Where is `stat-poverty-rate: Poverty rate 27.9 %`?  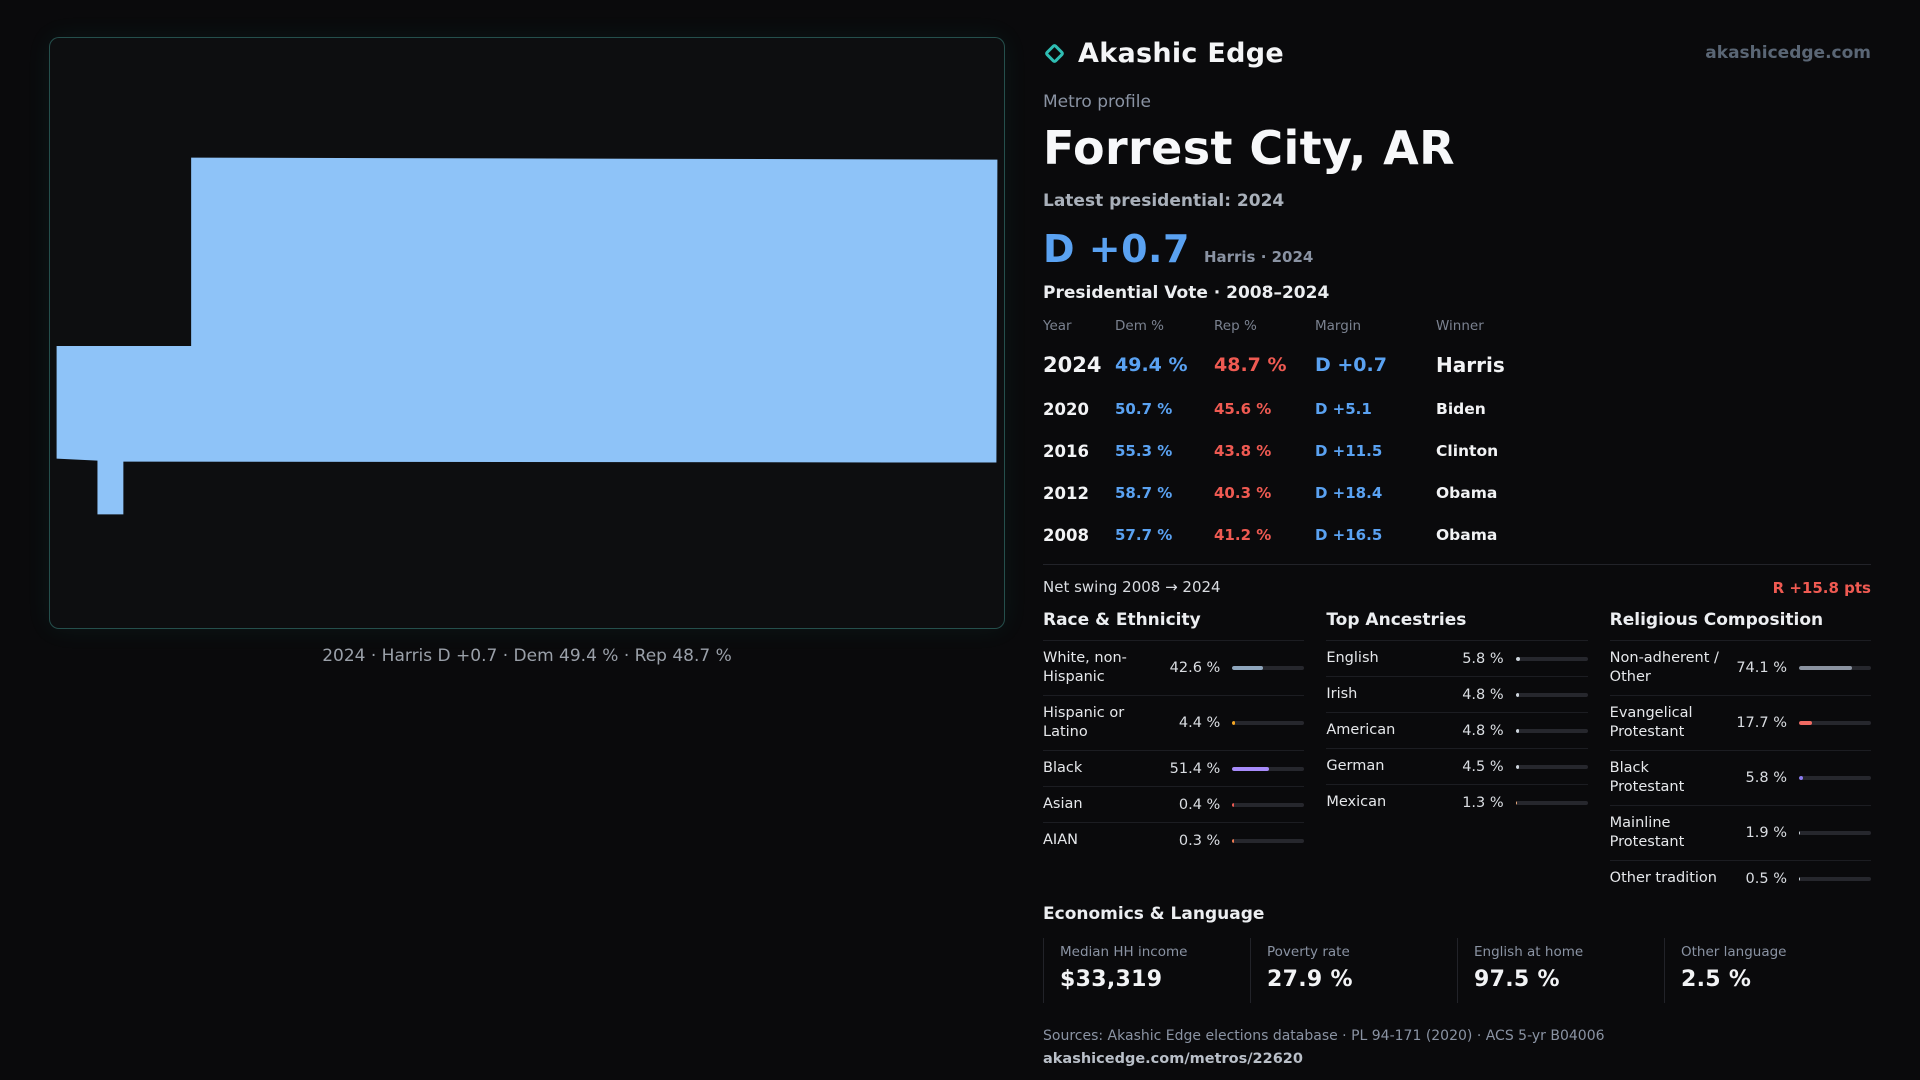 stat-poverty-rate: Poverty rate 27.9 % is located at coordinates (1353, 970).